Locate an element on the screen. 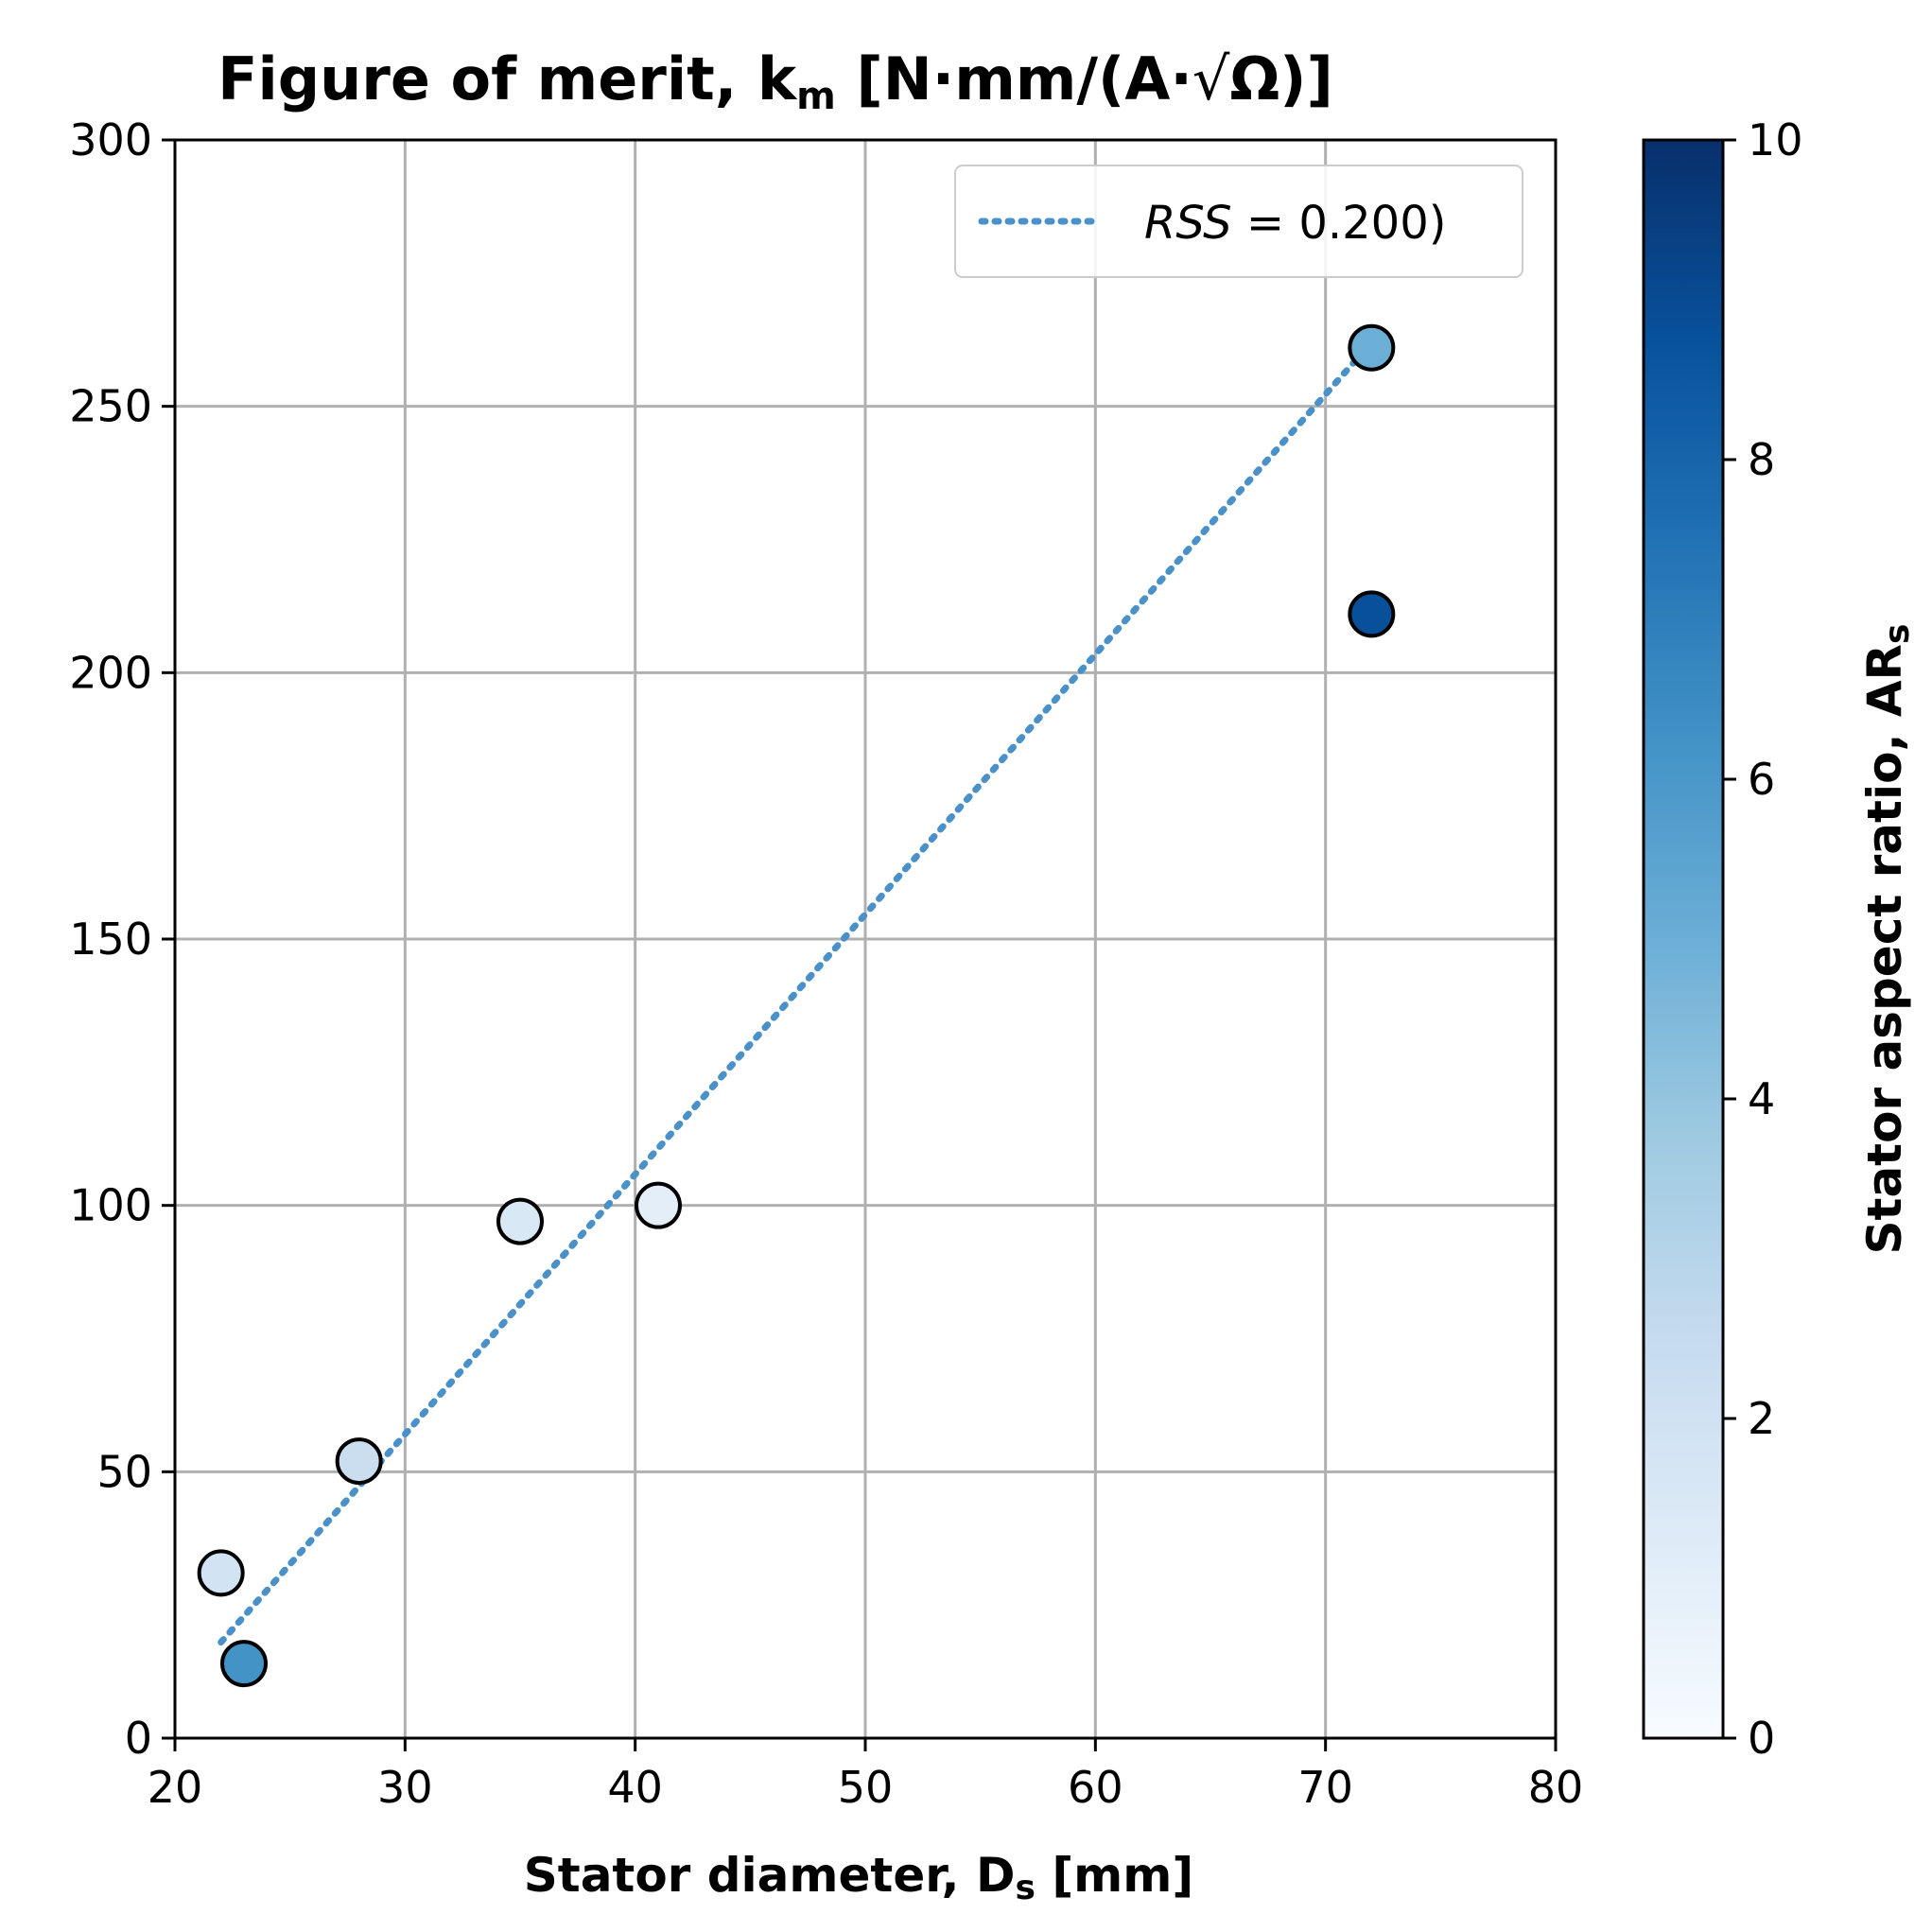 This screenshot has width=1932, height=1932. legend-box is located at coordinates (1238, 221).